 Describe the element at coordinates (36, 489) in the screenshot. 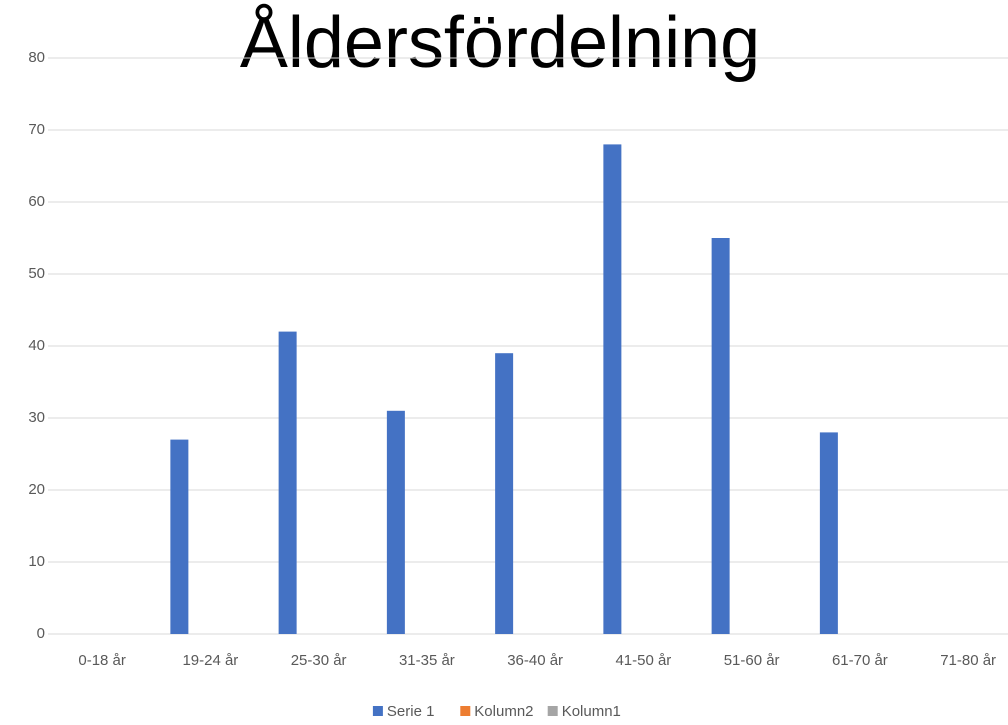

I see `y-tick-label: 20` at that location.